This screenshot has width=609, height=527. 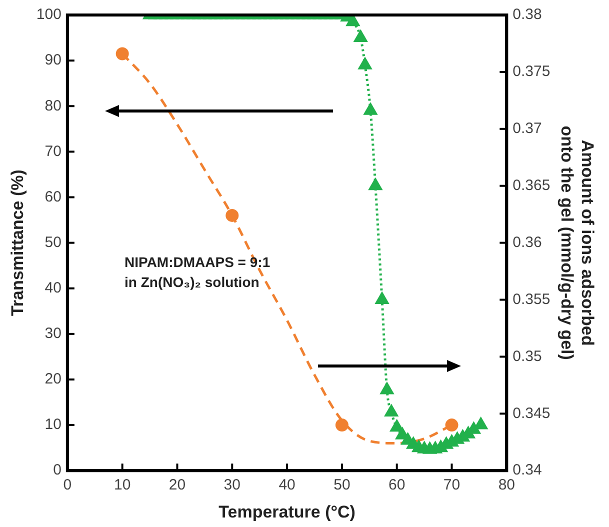 What do you see at coordinates (527, 242) in the screenshot?
I see `y2-tick-label: 0.36` at bounding box center [527, 242].